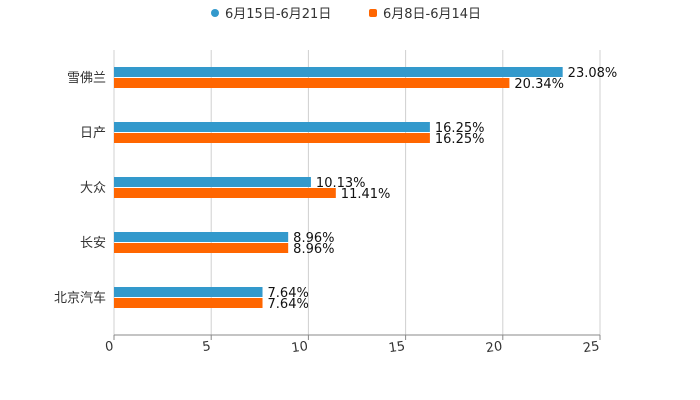  I want to click on x-tick-label: 10, so click(299, 347).